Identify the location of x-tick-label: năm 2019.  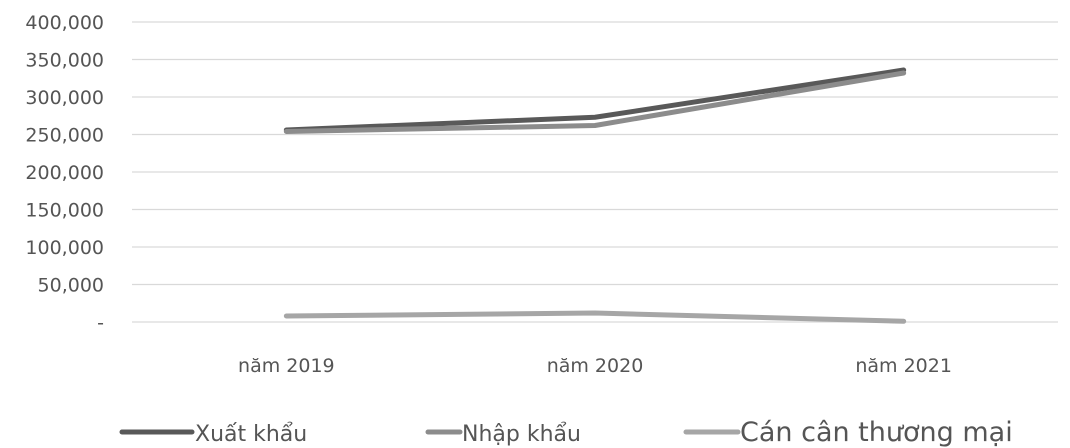
(286, 366).